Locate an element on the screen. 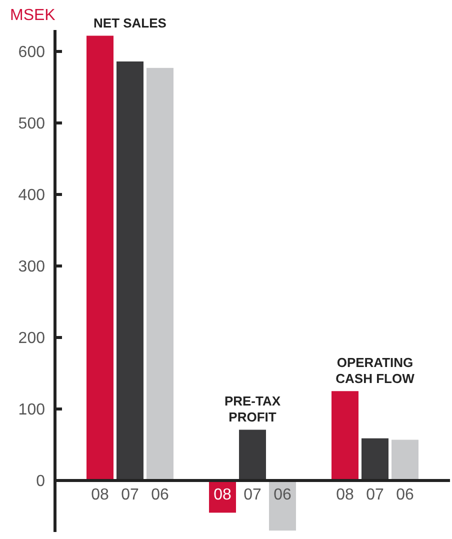  x-tick-label: NET SALES is located at coordinates (130, 23).